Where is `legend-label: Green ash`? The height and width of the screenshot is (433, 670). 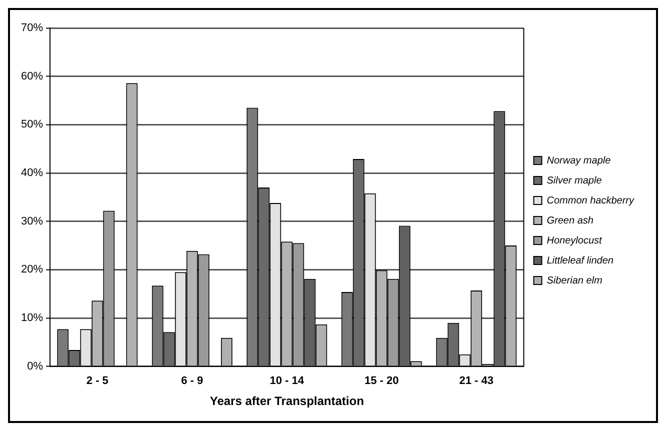
legend-label: Green ash is located at coordinates (570, 220).